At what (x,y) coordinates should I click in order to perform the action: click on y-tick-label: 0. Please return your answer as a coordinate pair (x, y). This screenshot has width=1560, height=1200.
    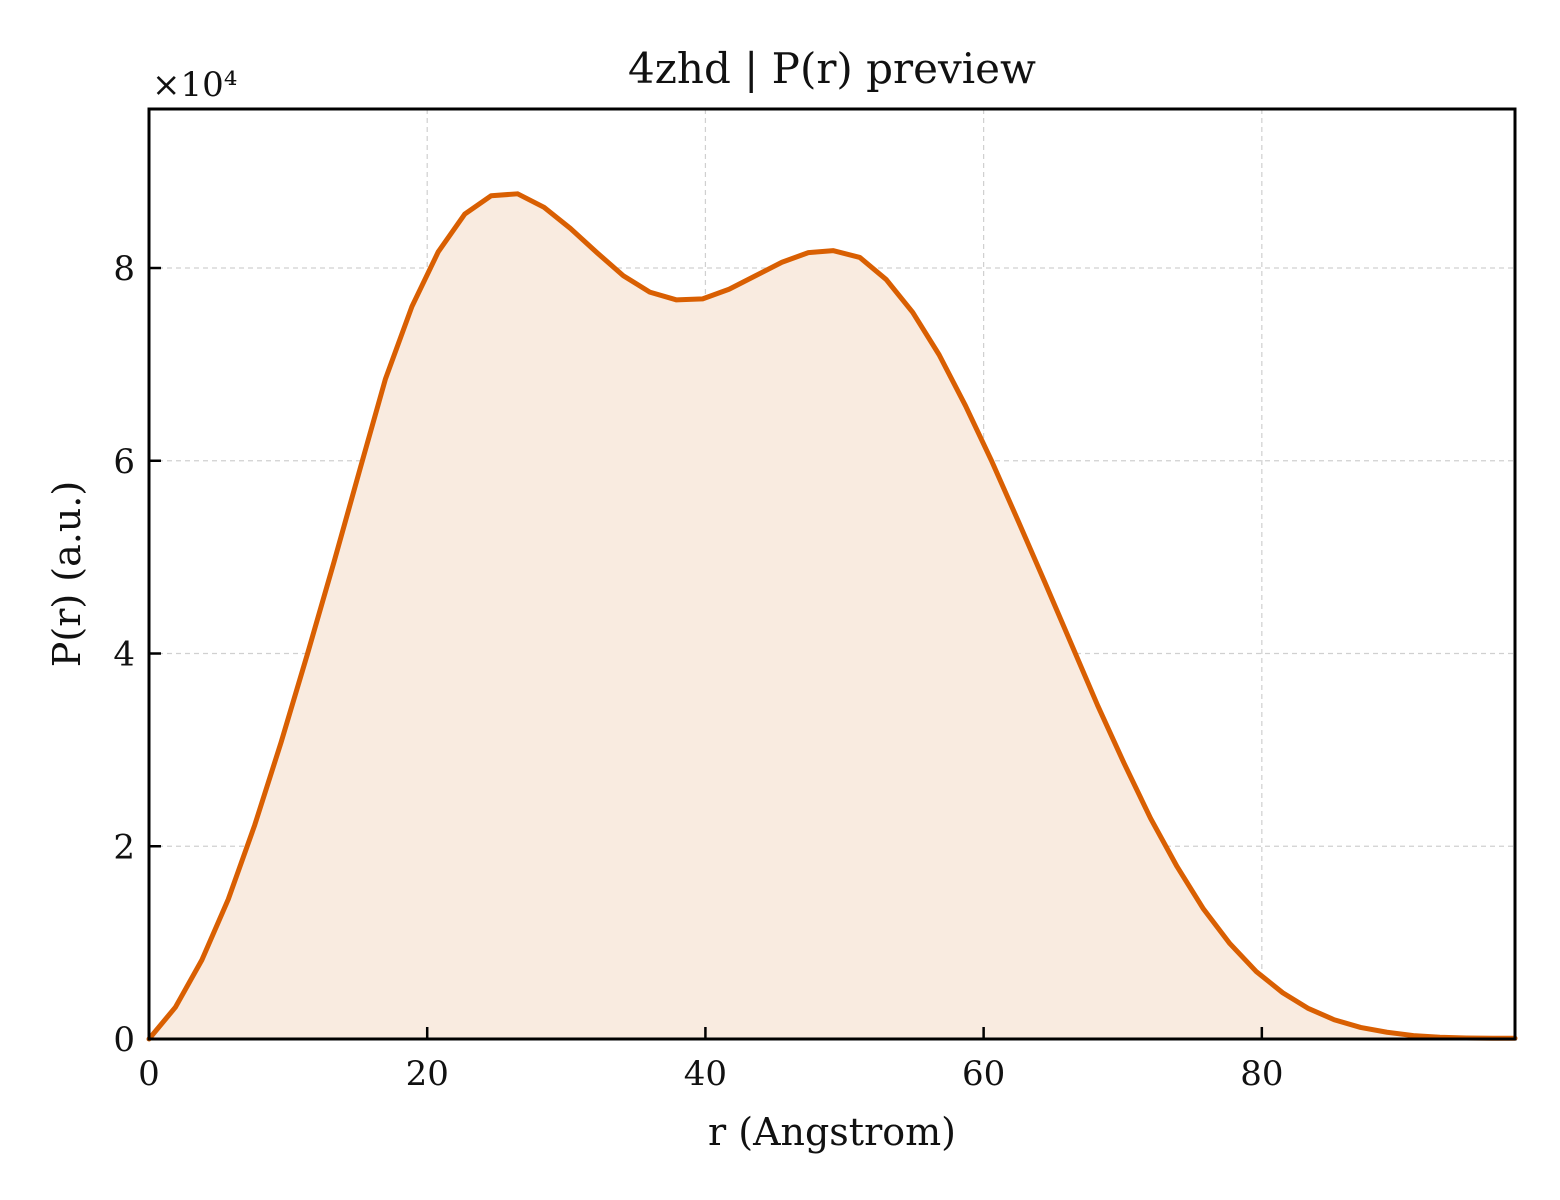
    Looking at the image, I should click on (124, 1040).